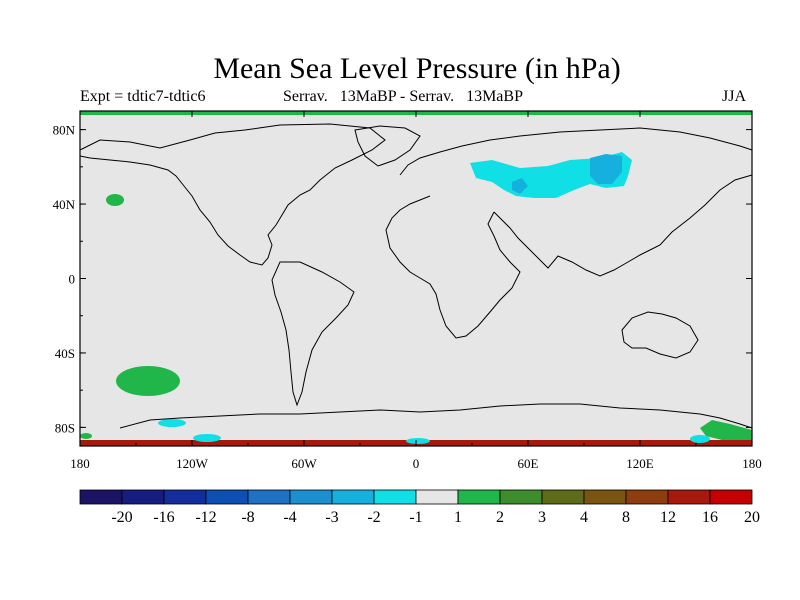 The image size is (800, 600). I want to click on colorbar-label: 20, so click(752, 517).